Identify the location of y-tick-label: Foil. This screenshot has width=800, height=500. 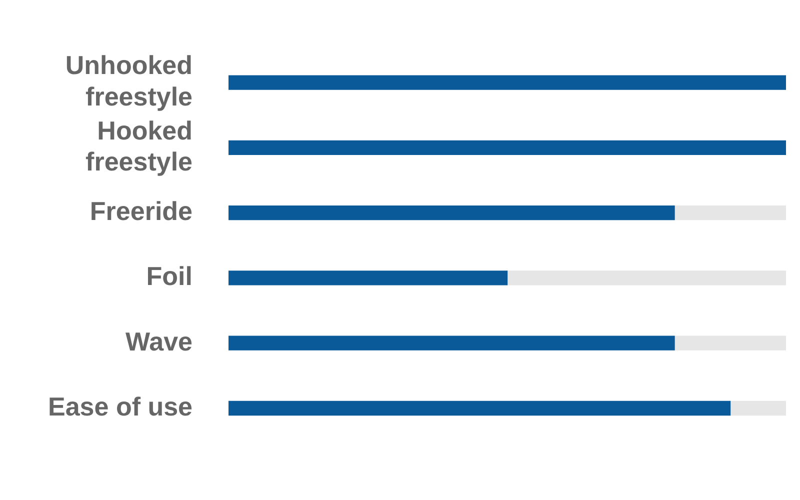
(169, 276).